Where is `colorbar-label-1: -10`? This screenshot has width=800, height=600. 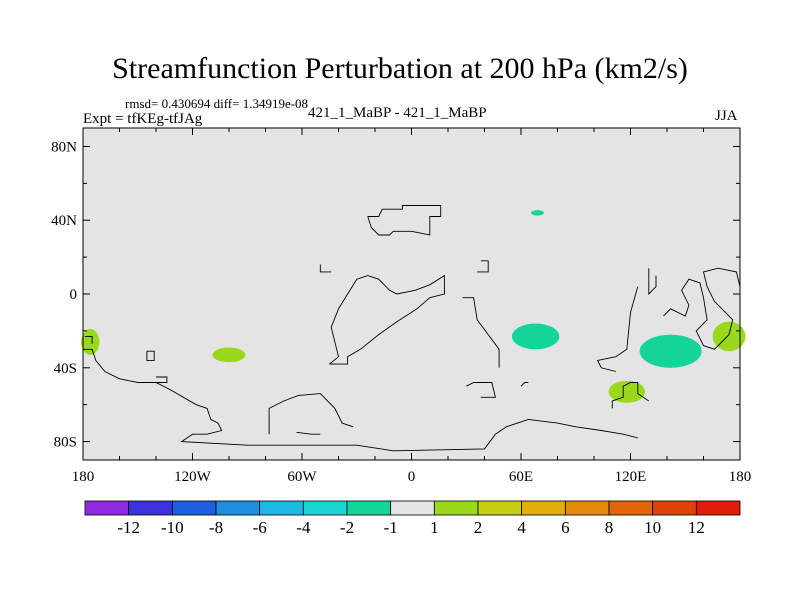 colorbar-label-1: -10 is located at coordinates (172, 527).